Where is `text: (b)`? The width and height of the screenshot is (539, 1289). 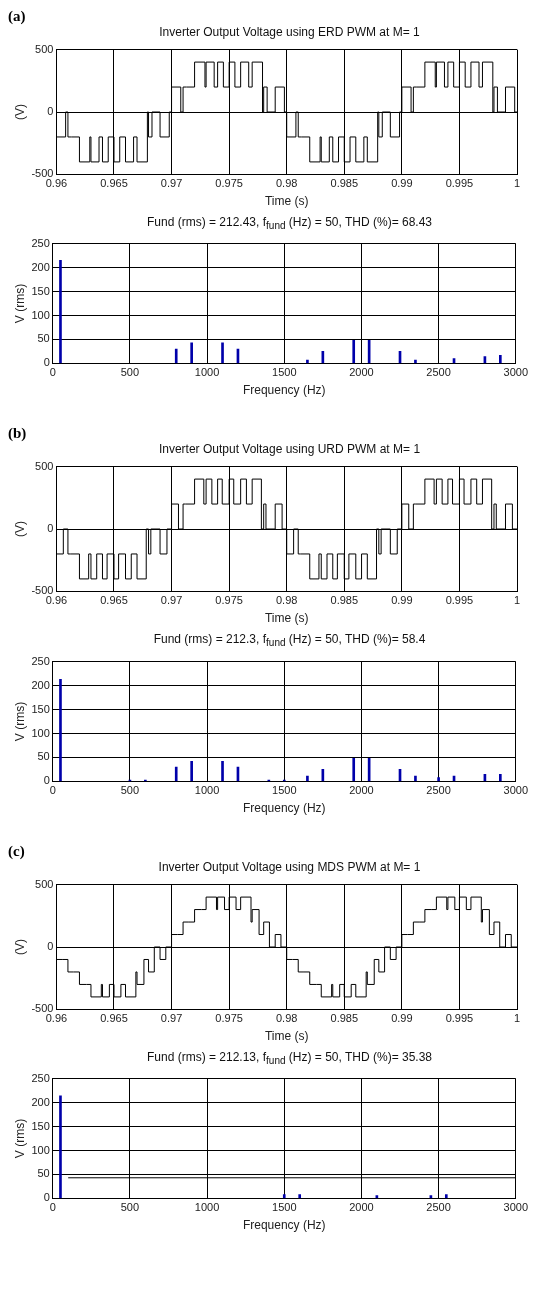 text: (b) is located at coordinates (18, 433).